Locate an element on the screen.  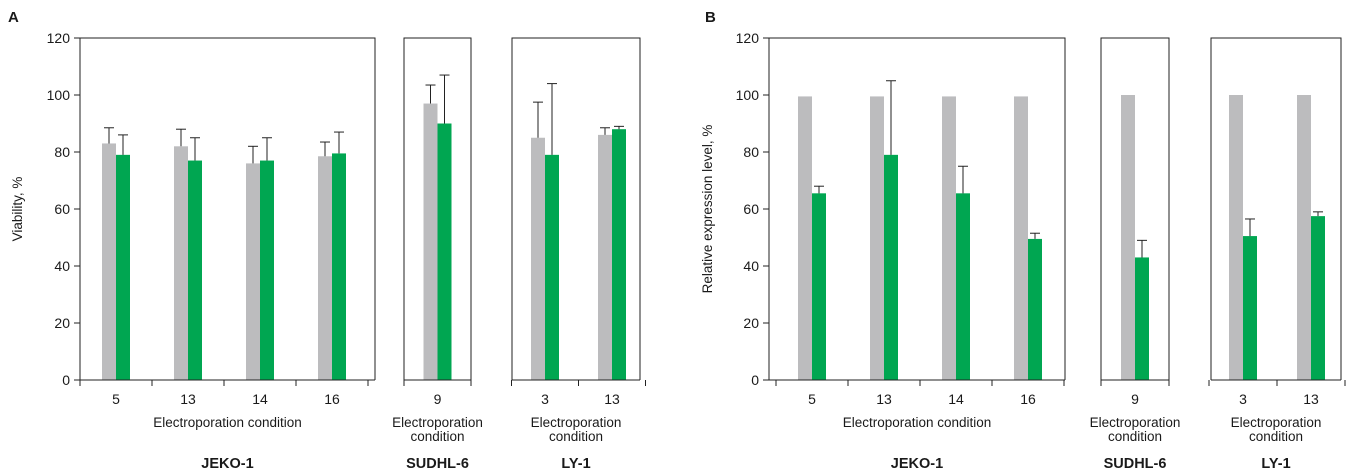
panel-label: A is located at coordinates (13, 17).